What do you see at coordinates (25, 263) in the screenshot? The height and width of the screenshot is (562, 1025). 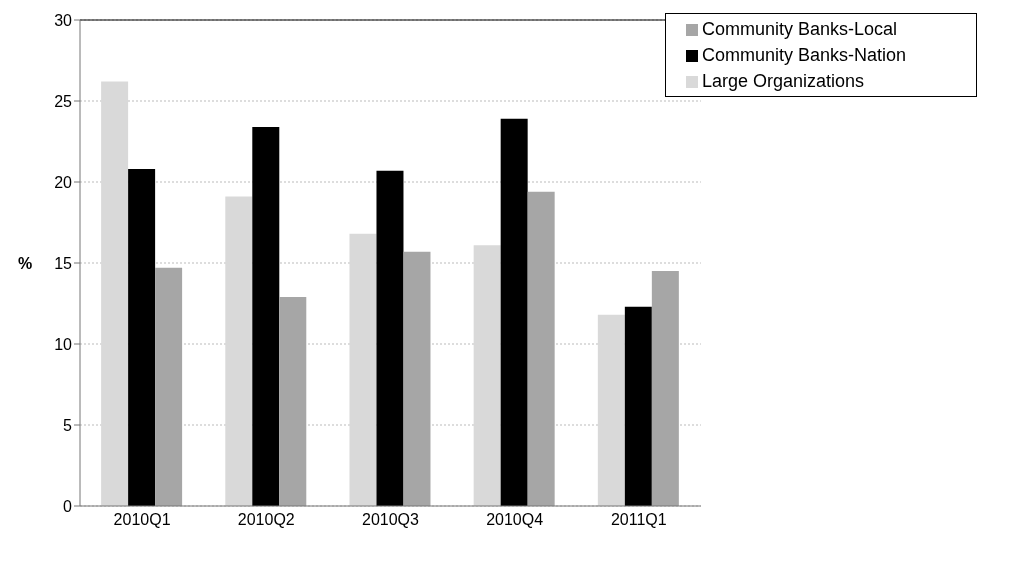 I see `y-axis-title: %` at bounding box center [25, 263].